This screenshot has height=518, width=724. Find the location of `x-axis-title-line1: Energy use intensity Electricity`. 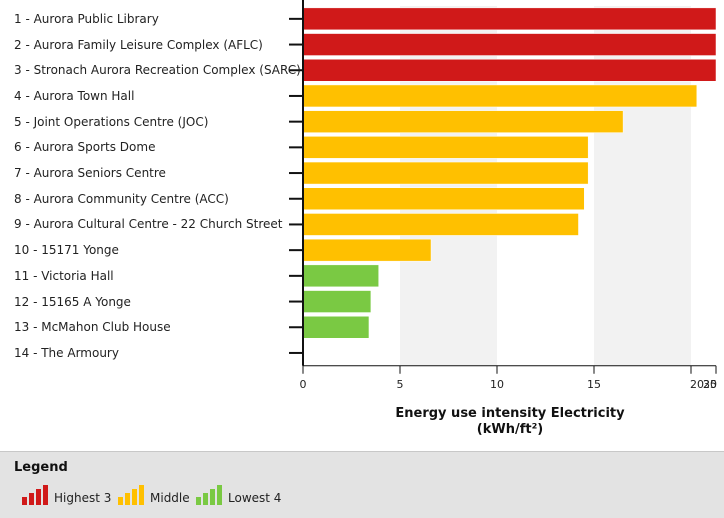

x-axis-title-line1: Energy use intensity Electricity is located at coordinates (510, 413).